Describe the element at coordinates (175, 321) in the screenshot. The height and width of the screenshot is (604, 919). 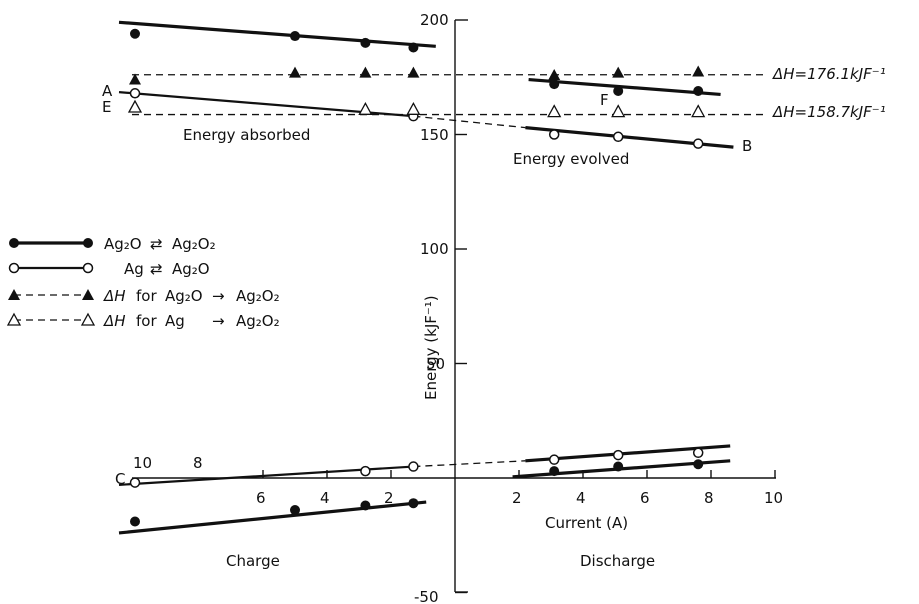
I see `legend-4-left: Ag` at that location.